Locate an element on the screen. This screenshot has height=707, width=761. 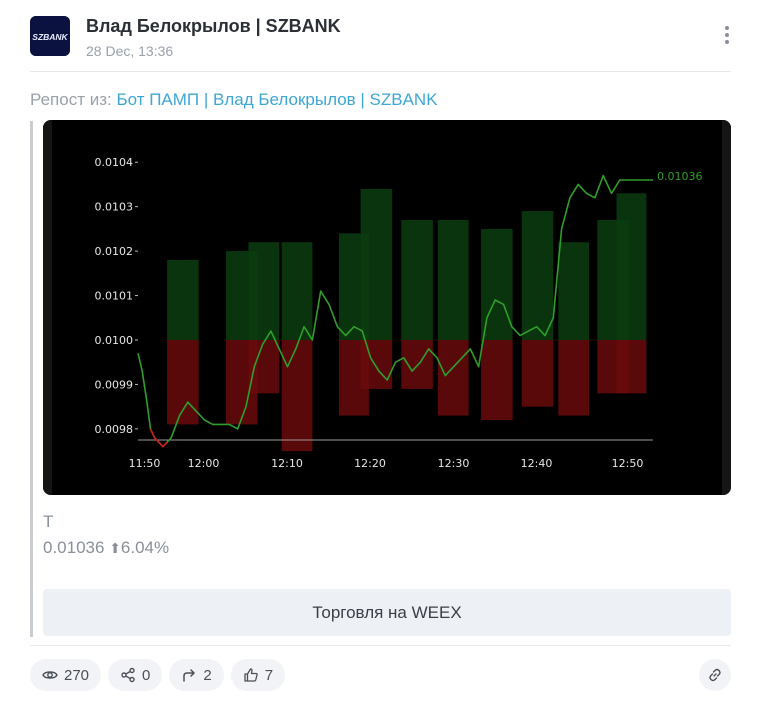
eye-icon is located at coordinates (50, 675).